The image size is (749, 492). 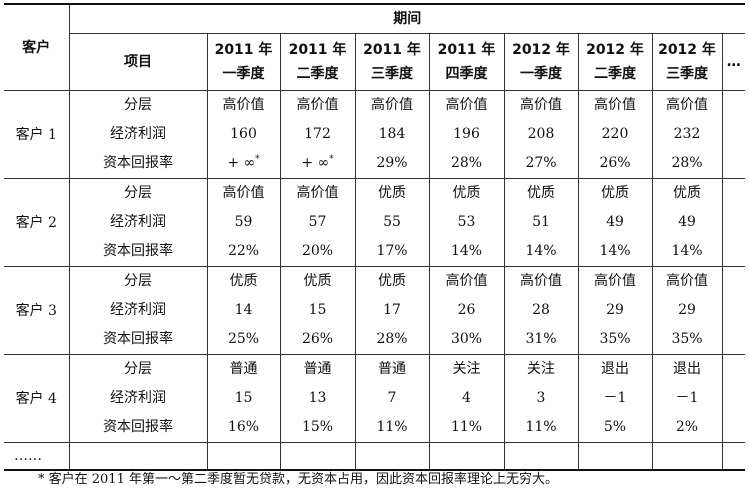 I want to click on quarter-name: 二季度, so click(x=317, y=74).